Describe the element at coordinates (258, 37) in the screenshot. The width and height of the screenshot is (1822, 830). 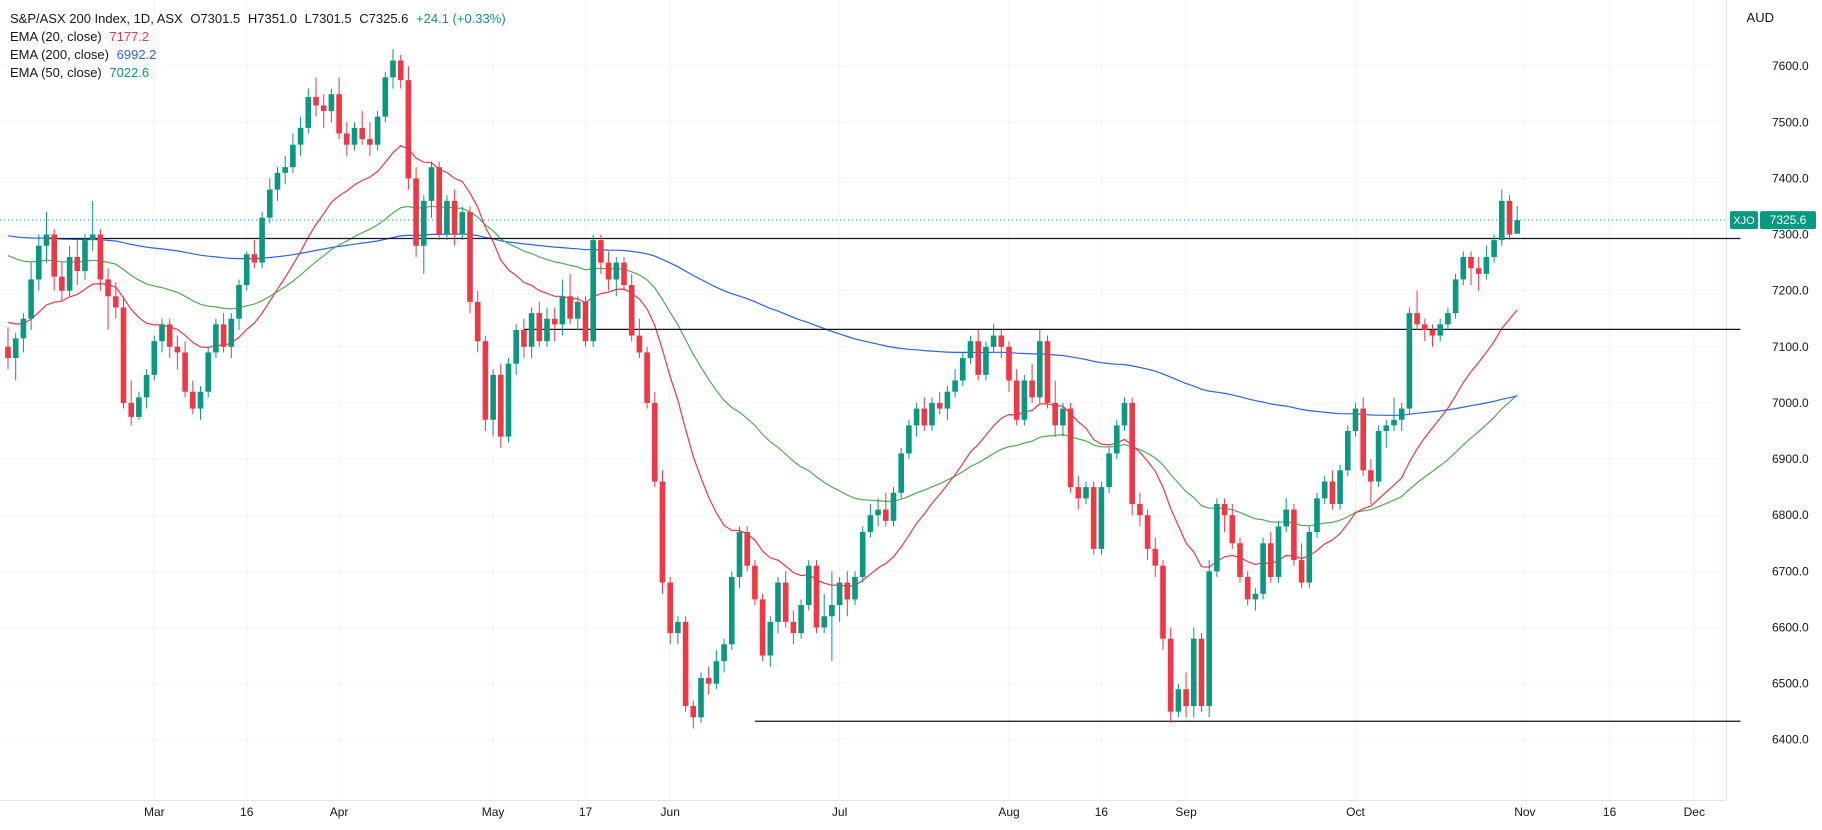
I see `ema20-legend: EMA (20, close) 7177.2` at that location.